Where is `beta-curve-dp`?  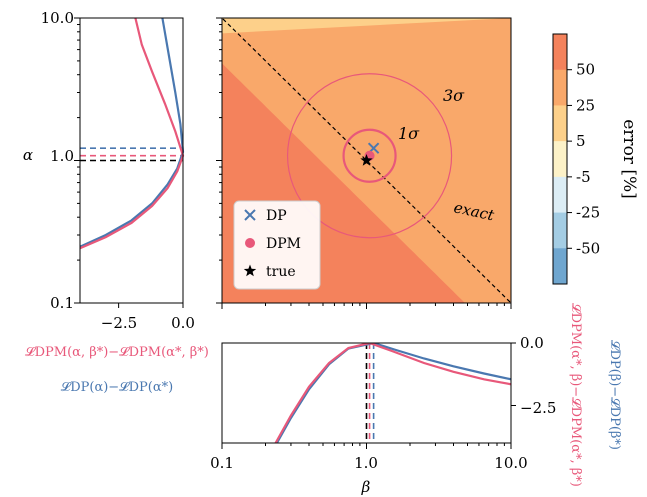
beta-curve-dp is located at coordinates (393, 393).